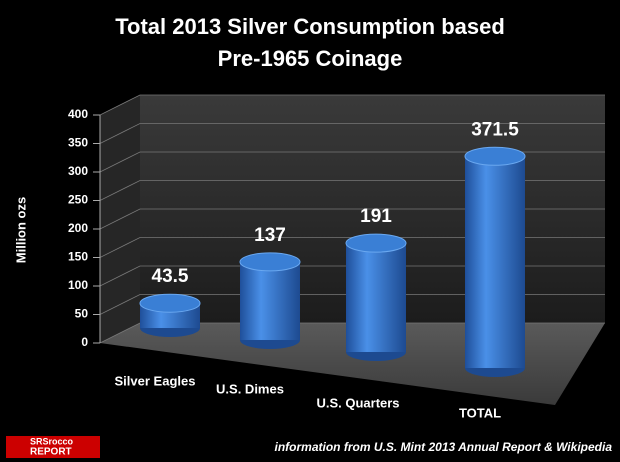 The width and height of the screenshot is (620, 462). Describe the element at coordinates (495, 129) in the screenshot. I see `value-label: 371.5` at that location.